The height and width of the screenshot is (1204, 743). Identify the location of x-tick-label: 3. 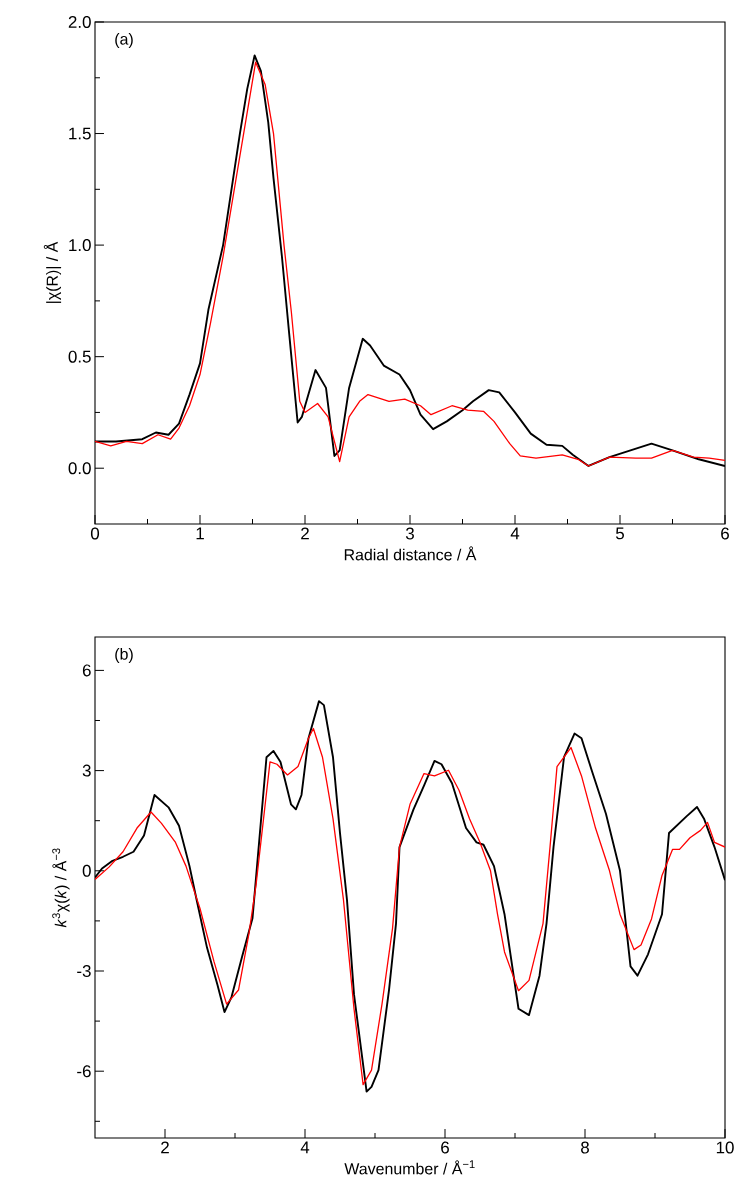
(409, 533).